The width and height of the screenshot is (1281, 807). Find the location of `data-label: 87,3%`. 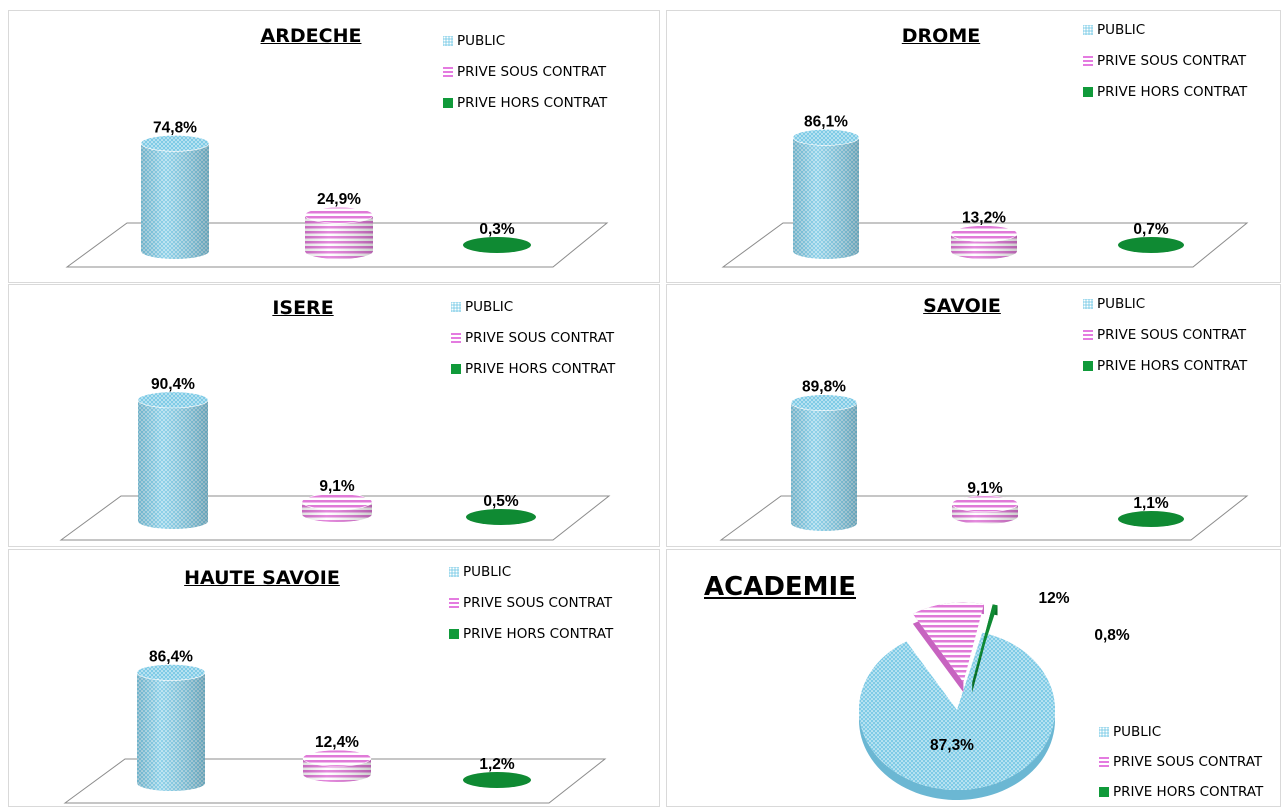

data-label: 87,3% is located at coordinates (952, 745).